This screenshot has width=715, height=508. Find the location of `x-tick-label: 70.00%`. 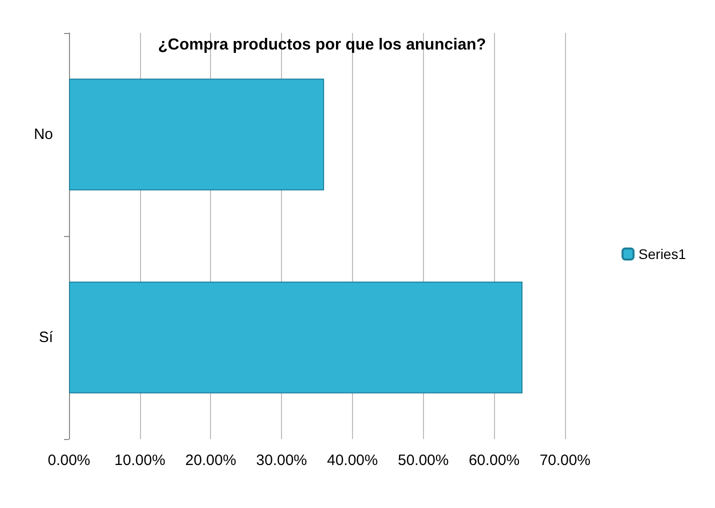

x-tick-label: 70.00% is located at coordinates (565, 460).